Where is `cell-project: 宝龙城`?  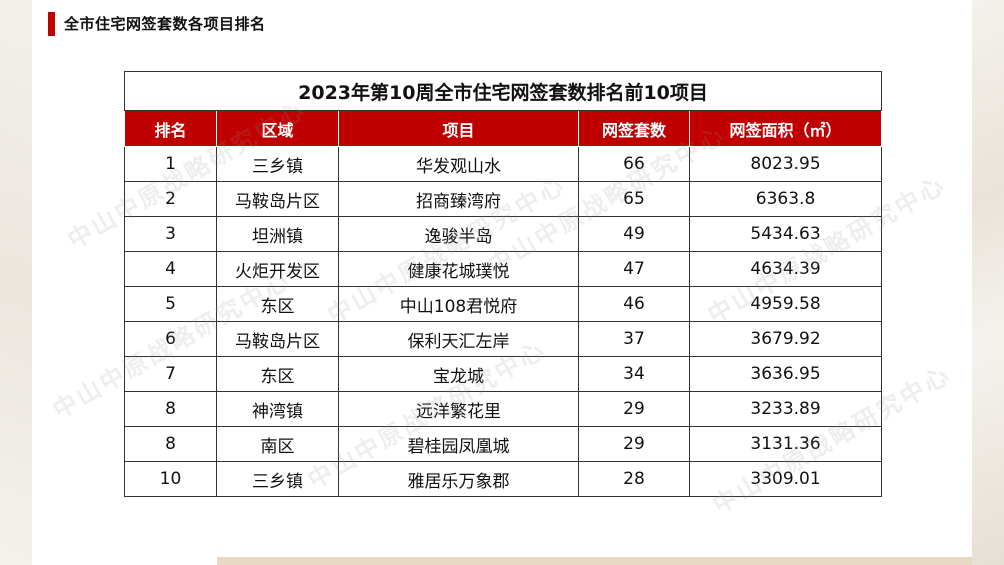
cell-project: 宝龙城 is located at coordinates (458, 374).